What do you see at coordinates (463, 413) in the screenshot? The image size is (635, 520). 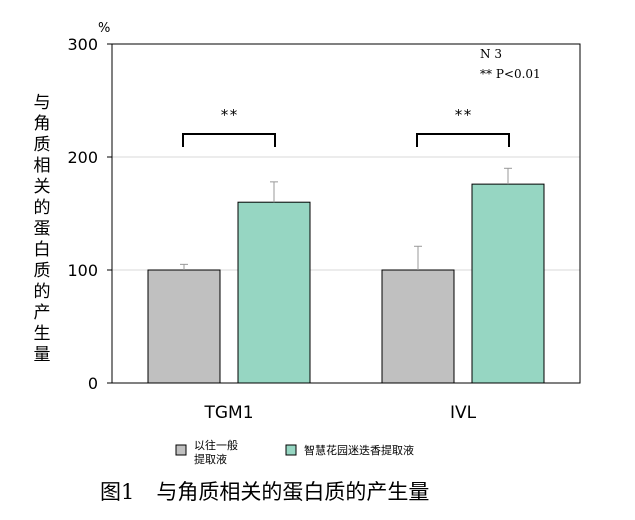 I see `x-category-label: IVL` at bounding box center [463, 413].